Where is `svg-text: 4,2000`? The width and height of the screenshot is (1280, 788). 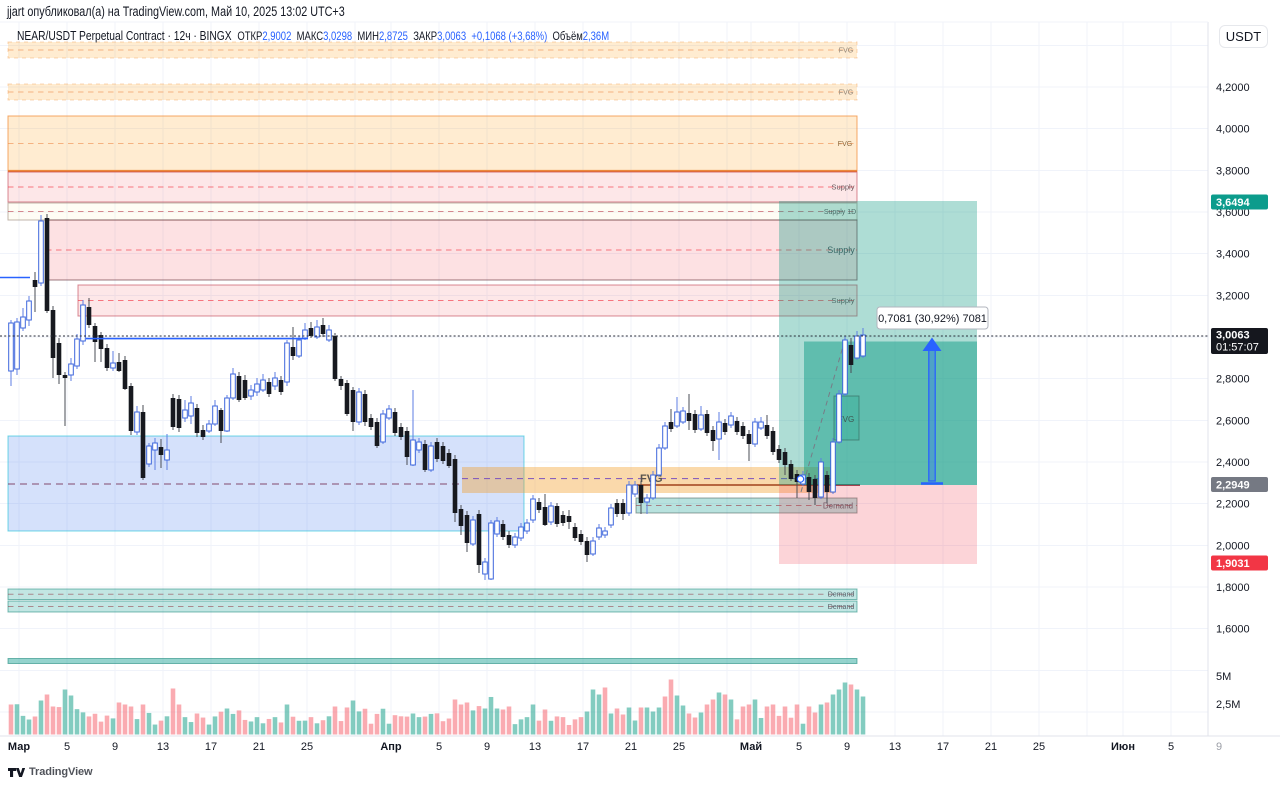 svg-text: 4,2000 is located at coordinates (1233, 88).